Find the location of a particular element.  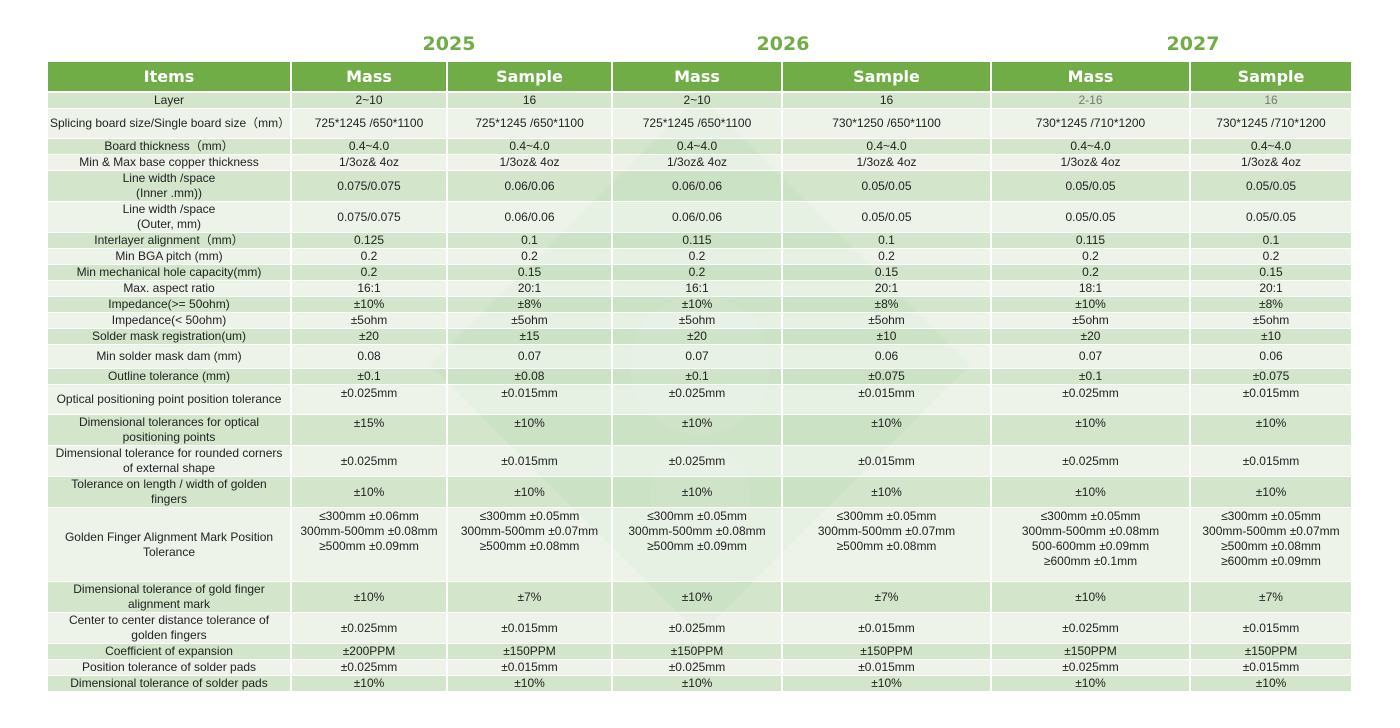

row-label: Min solder mask dam (mm) is located at coordinates (170, 356).